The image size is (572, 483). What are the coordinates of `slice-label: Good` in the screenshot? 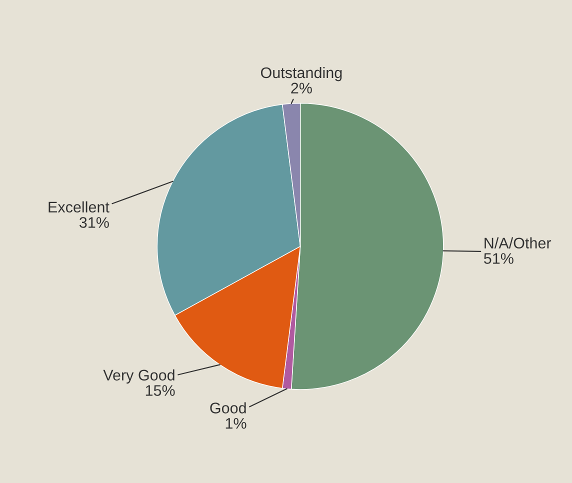 It's located at (228, 408).